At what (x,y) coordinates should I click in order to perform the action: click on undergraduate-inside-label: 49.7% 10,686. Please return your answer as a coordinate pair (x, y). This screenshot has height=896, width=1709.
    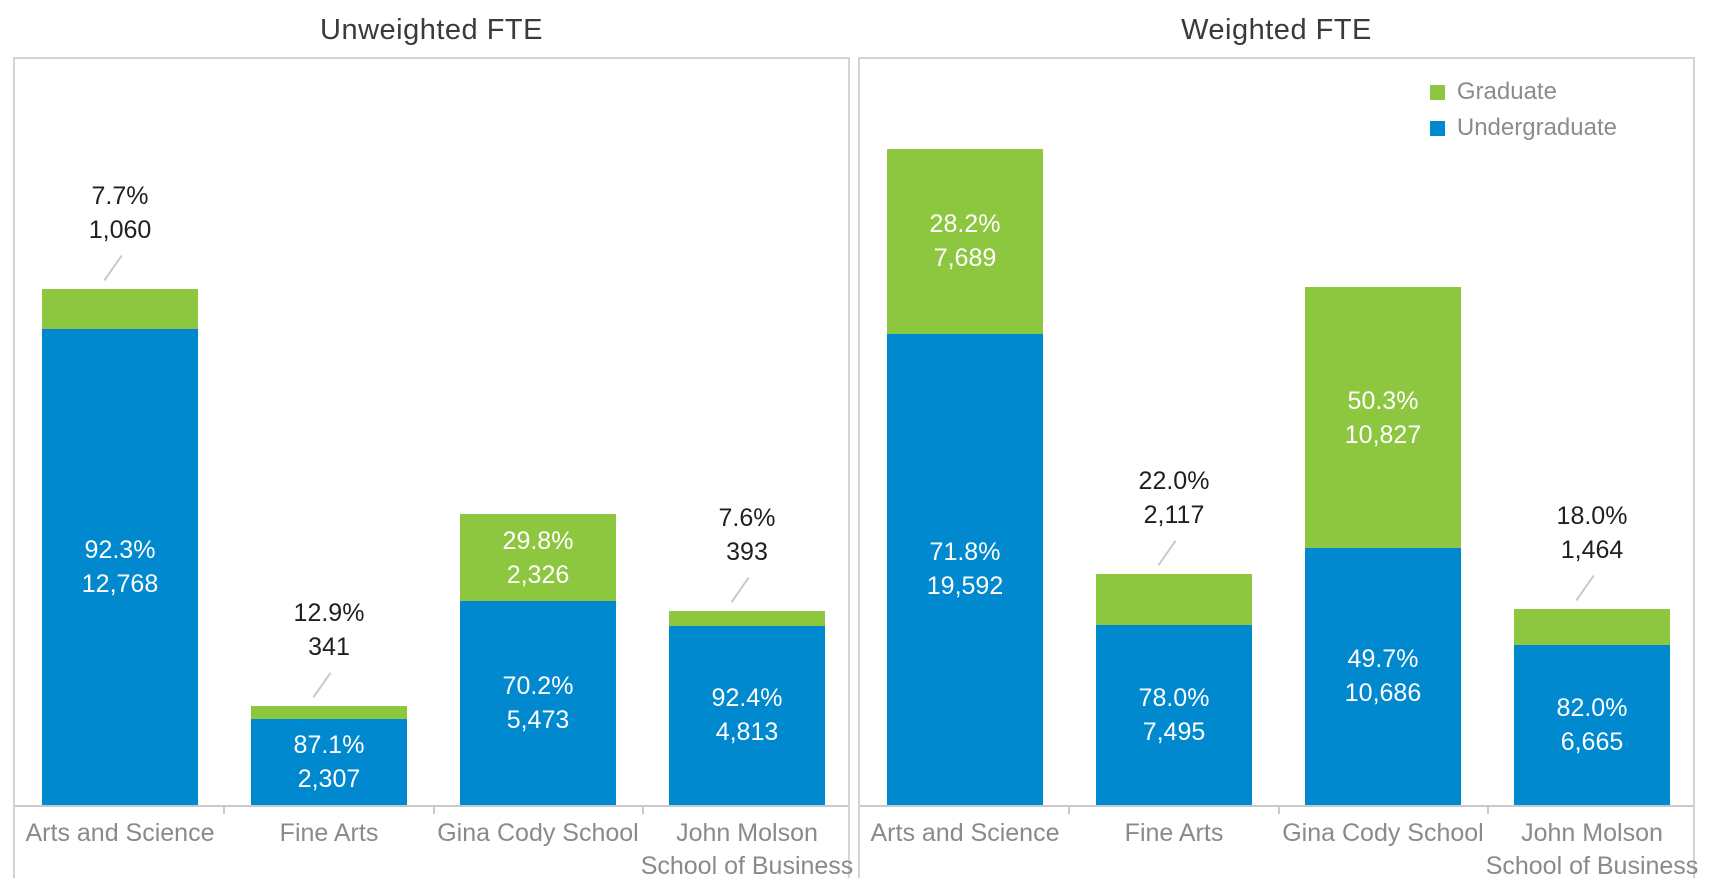
    Looking at the image, I should click on (1383, 676).